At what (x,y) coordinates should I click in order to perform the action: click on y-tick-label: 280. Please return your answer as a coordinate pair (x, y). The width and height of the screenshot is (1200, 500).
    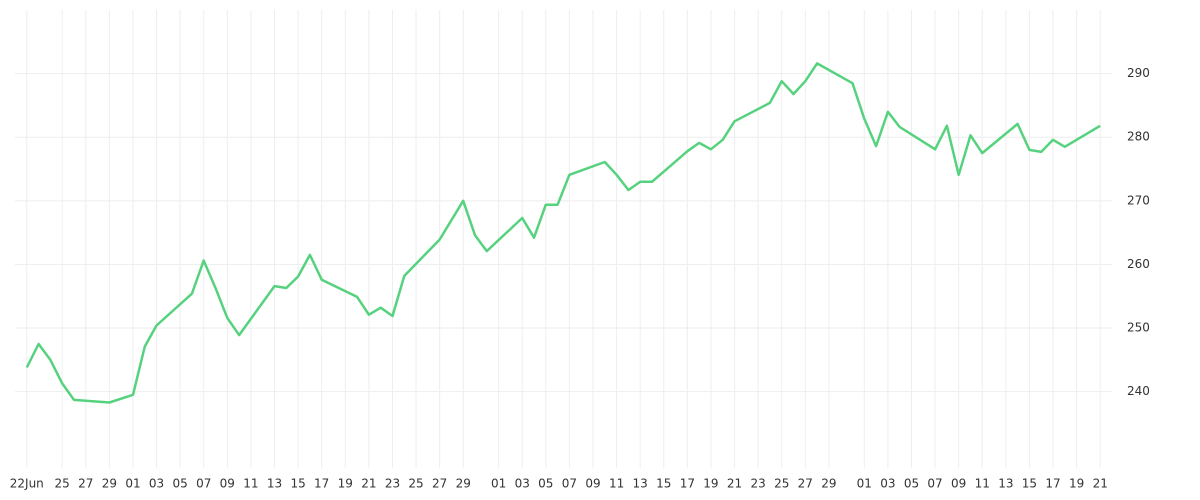
    Looking at the image, I should click on (1138, 137).